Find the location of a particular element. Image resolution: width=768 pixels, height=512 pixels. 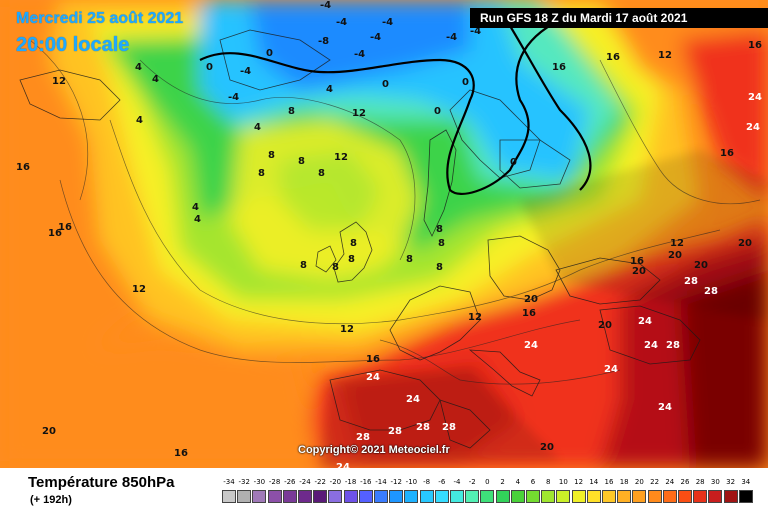

legend-label: 6 is located at coordinates (533, 482).